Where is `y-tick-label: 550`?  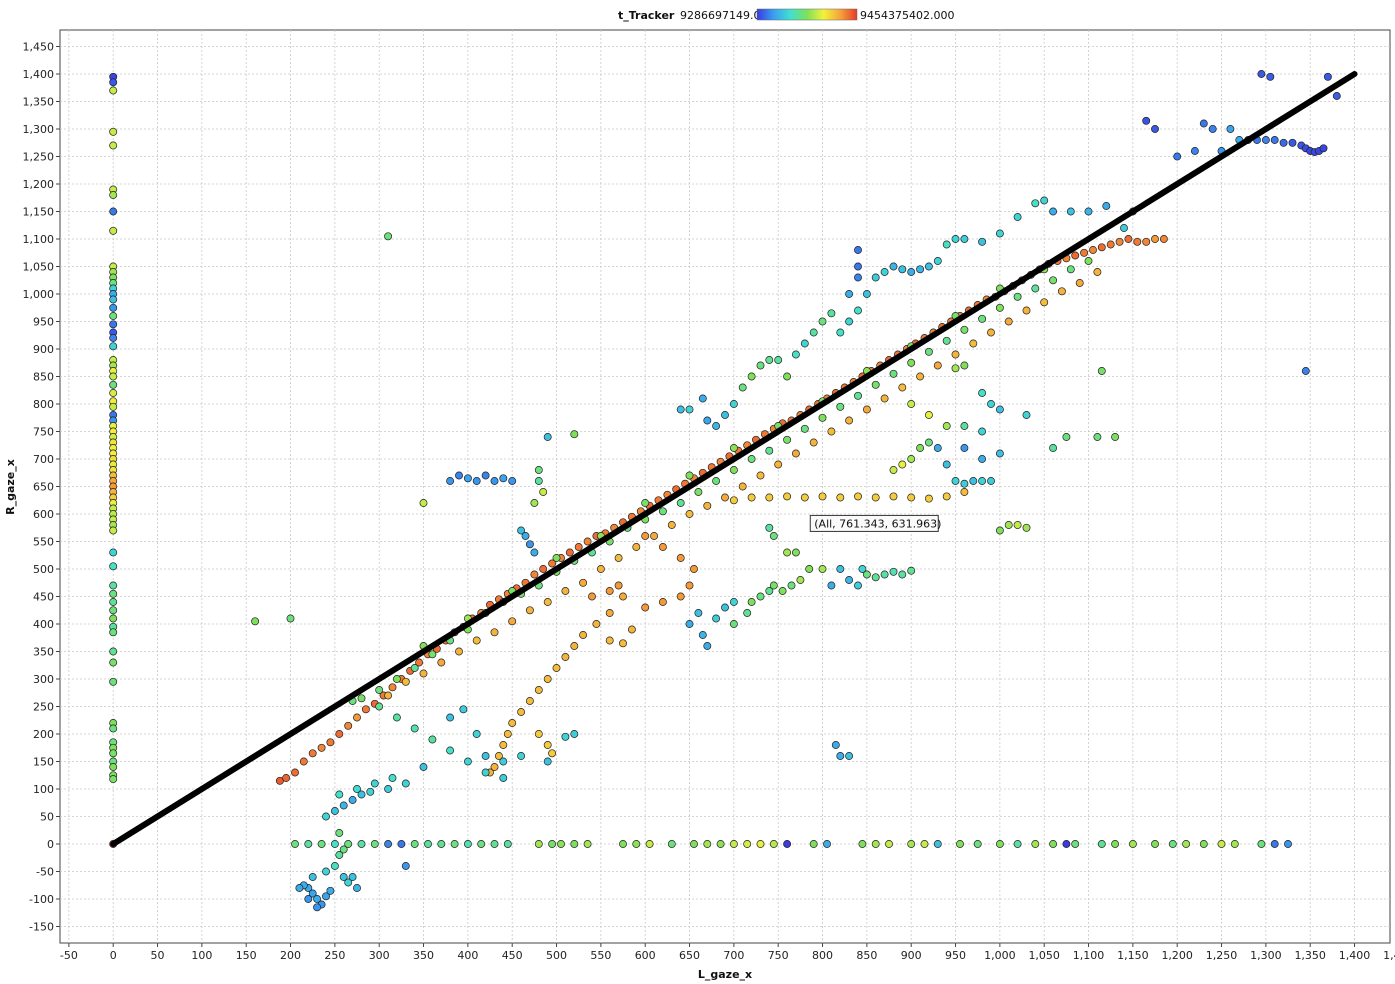
y-tick-label: 550 is located at coordinates (43, 542).